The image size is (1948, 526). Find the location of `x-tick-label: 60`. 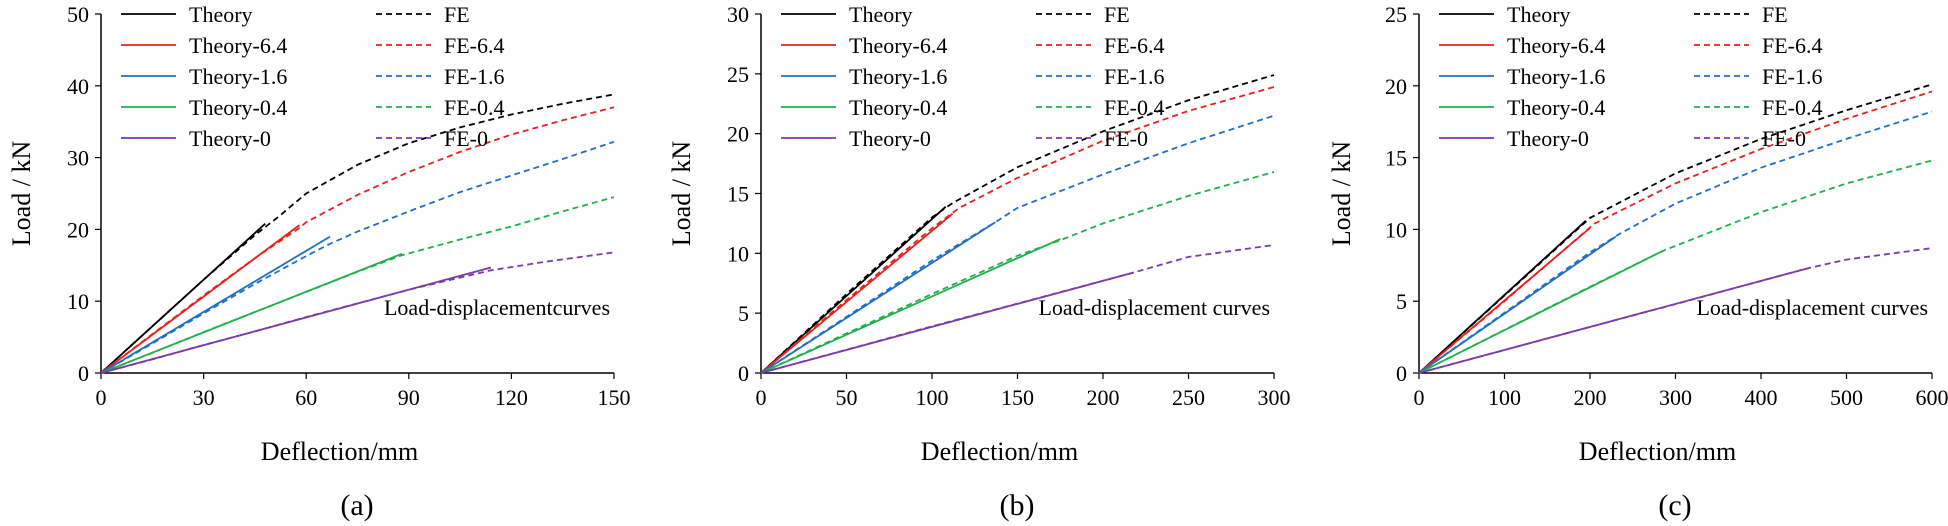

x-tick-label: 60 is located at coordinates (306, 397).